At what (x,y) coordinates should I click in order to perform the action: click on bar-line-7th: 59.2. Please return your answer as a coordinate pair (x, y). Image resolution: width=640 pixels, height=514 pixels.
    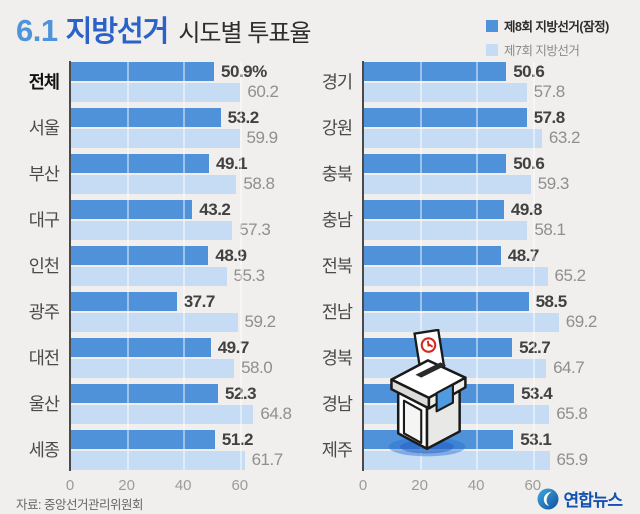
    Looking at the image, I should click on (197, 322).